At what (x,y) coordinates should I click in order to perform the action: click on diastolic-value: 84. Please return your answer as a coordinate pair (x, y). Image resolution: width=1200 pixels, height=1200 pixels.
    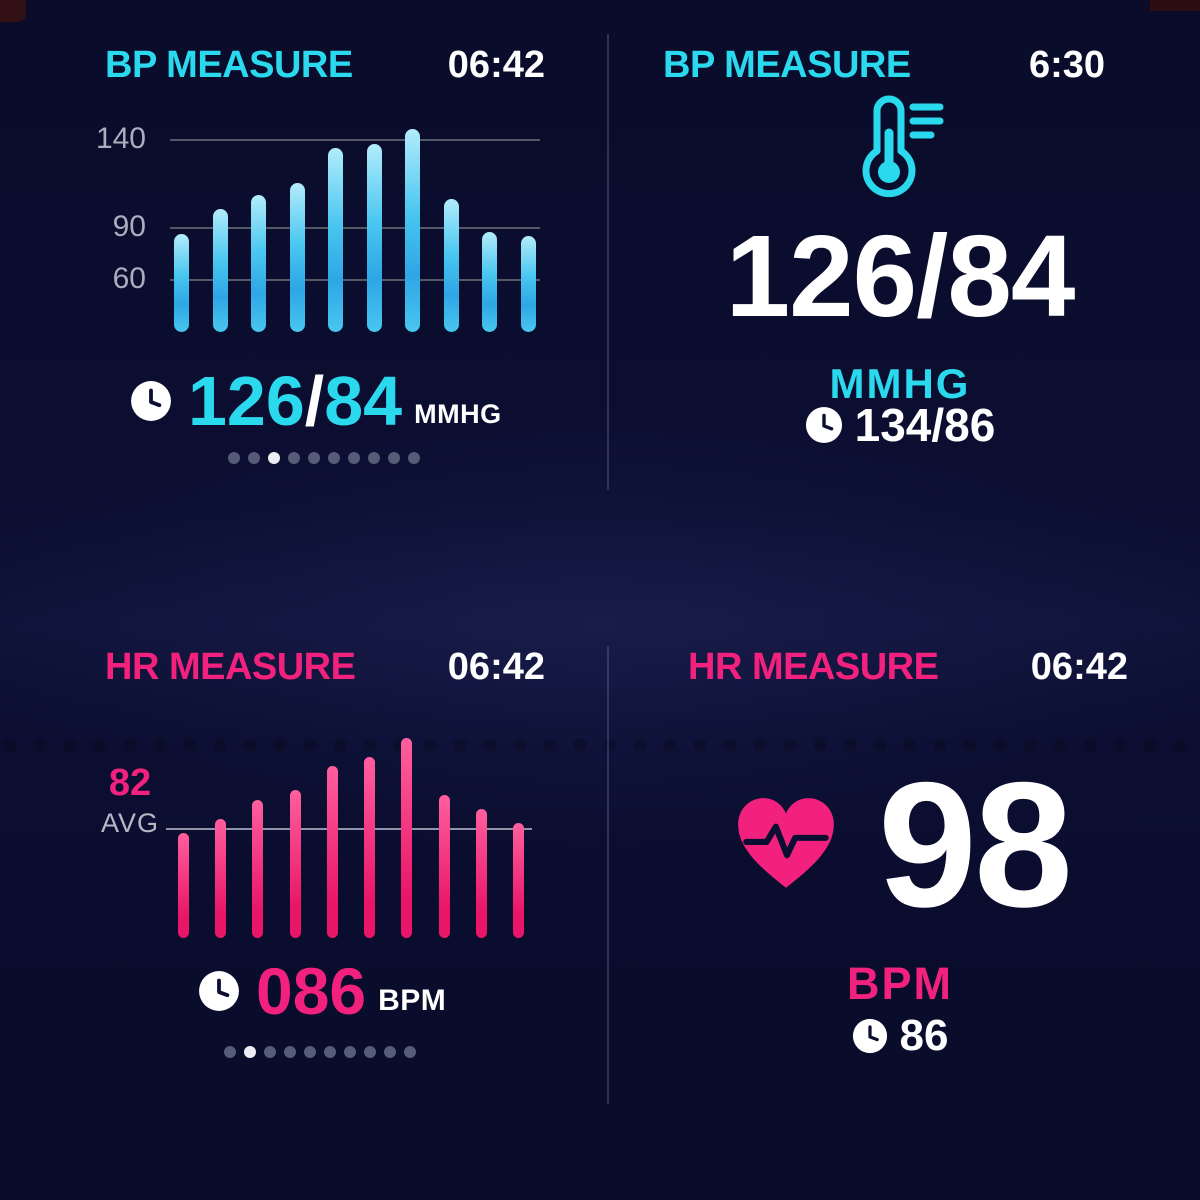
    Looking at the image, I should click on (363, 401).